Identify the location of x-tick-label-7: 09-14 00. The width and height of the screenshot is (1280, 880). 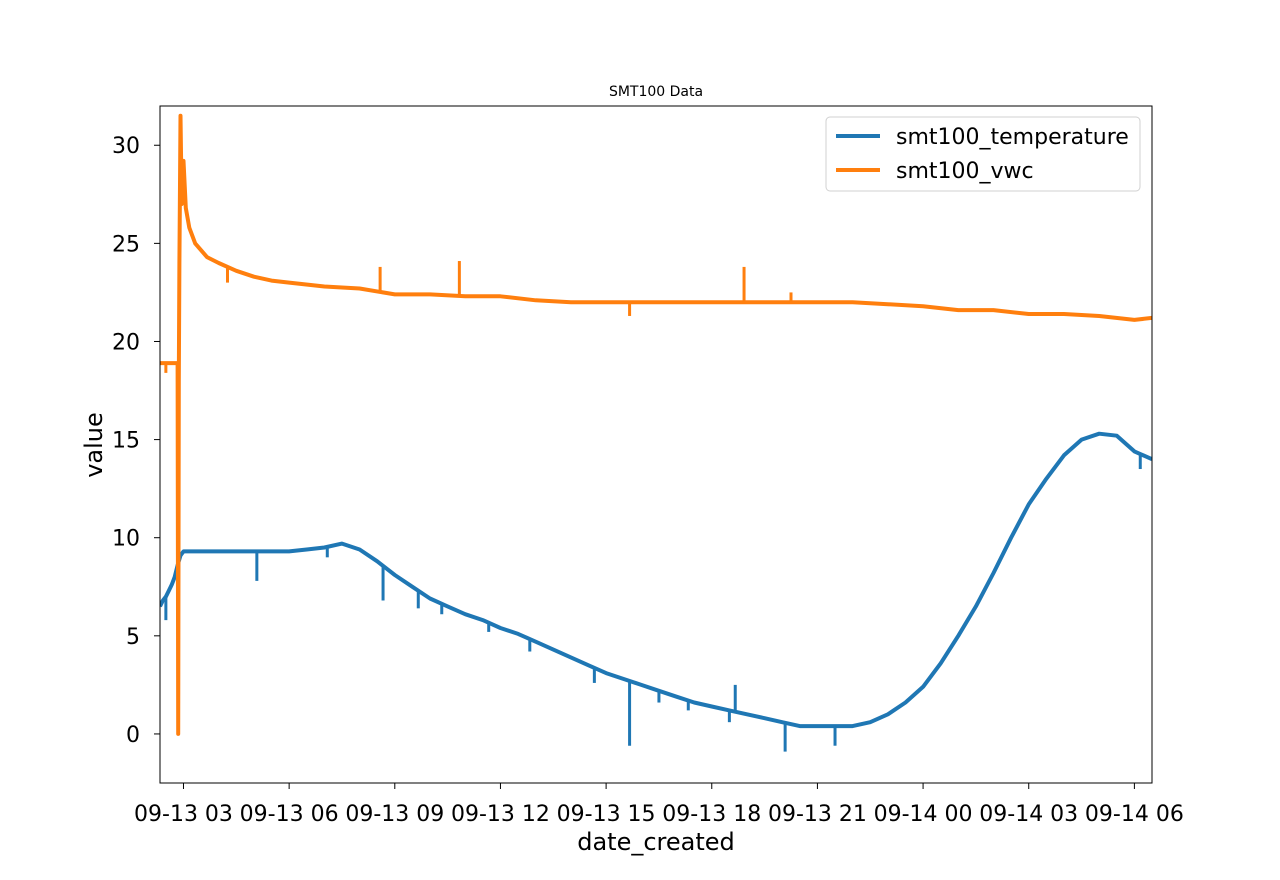
(923, 814).